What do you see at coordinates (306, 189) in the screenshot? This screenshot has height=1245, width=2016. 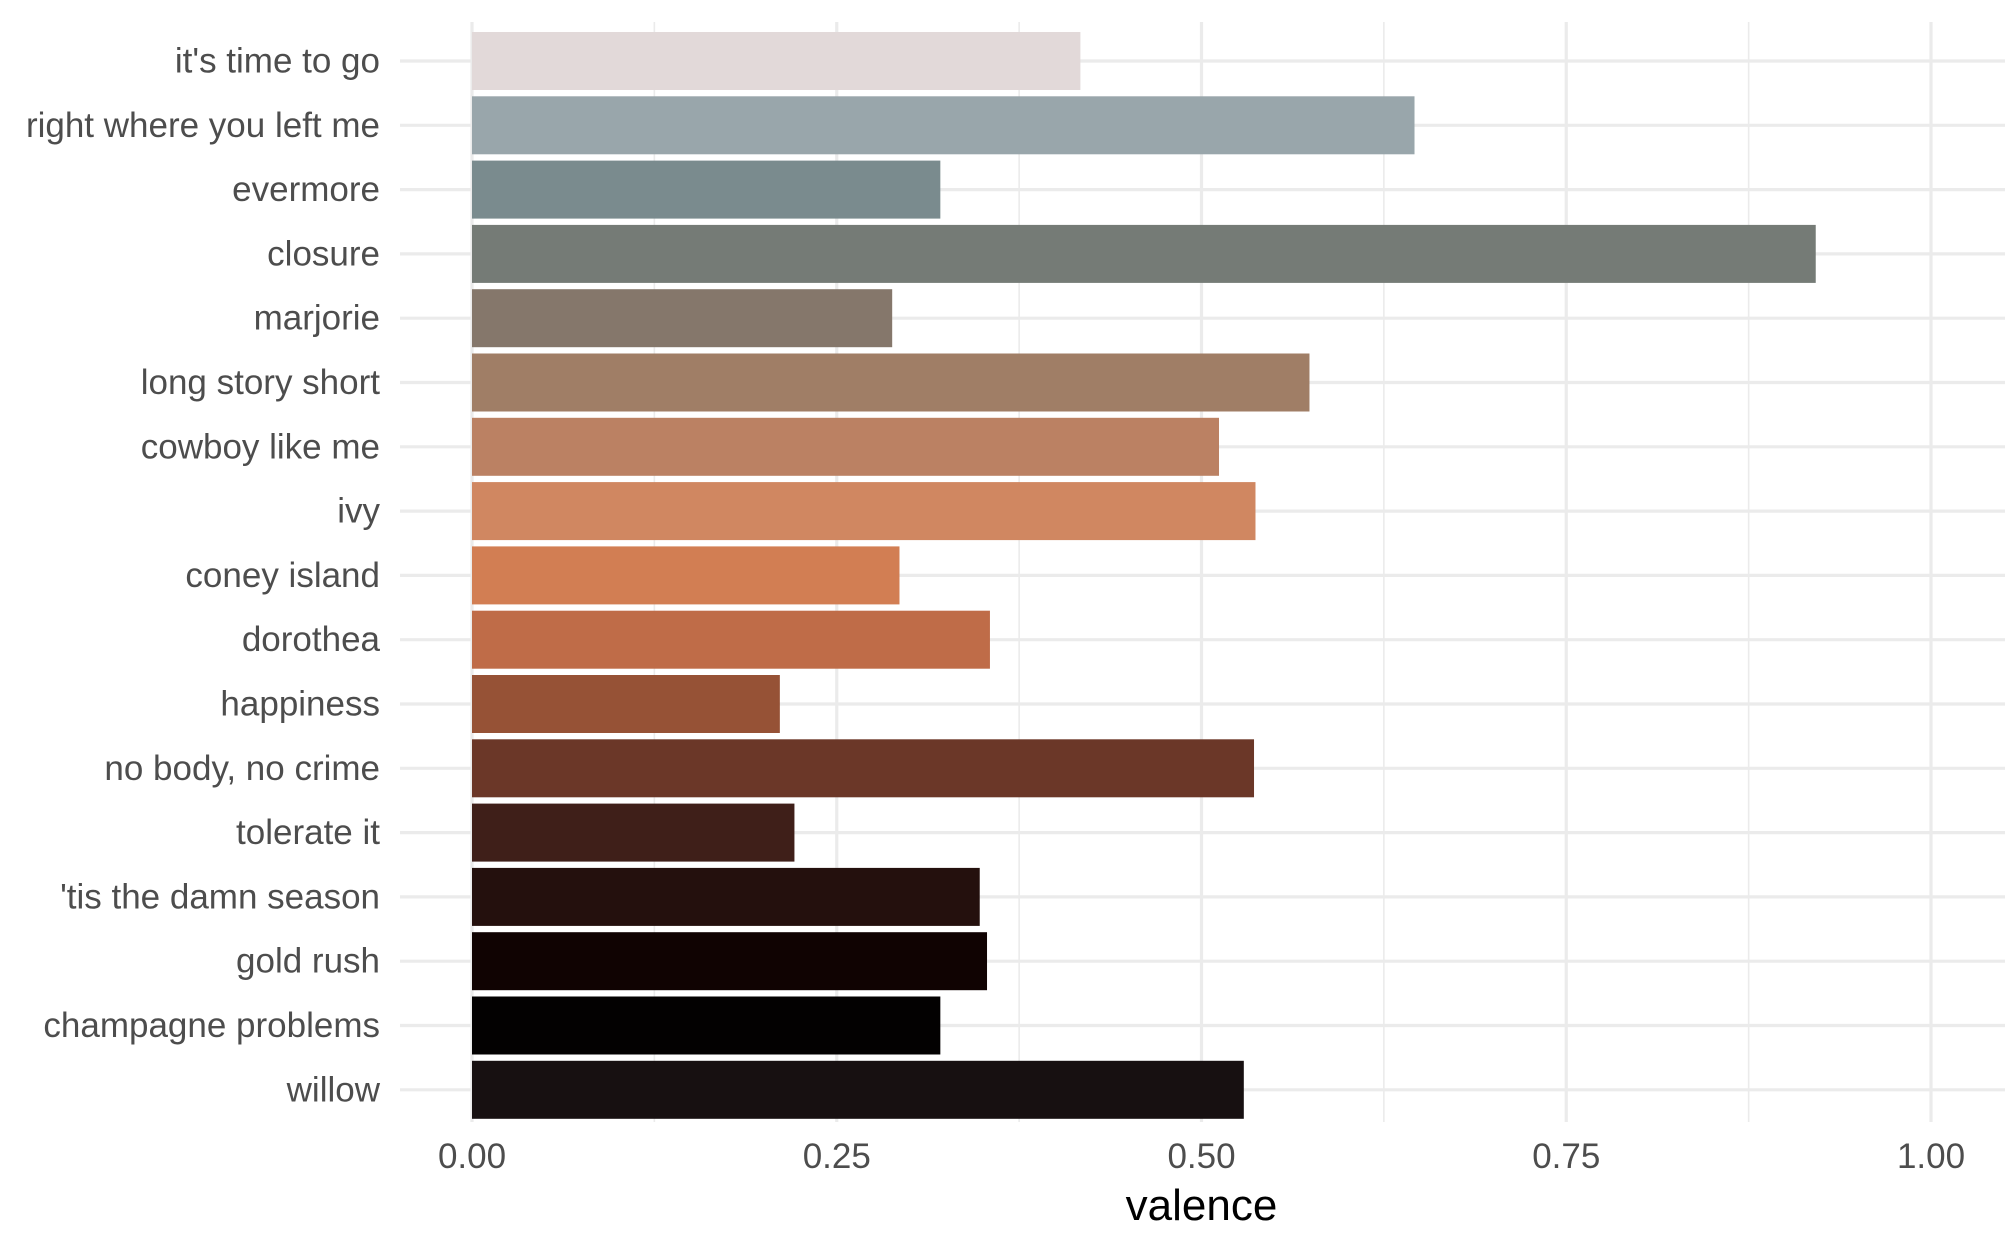 I see `category-label: evermore` at bounding box center [306, 189].